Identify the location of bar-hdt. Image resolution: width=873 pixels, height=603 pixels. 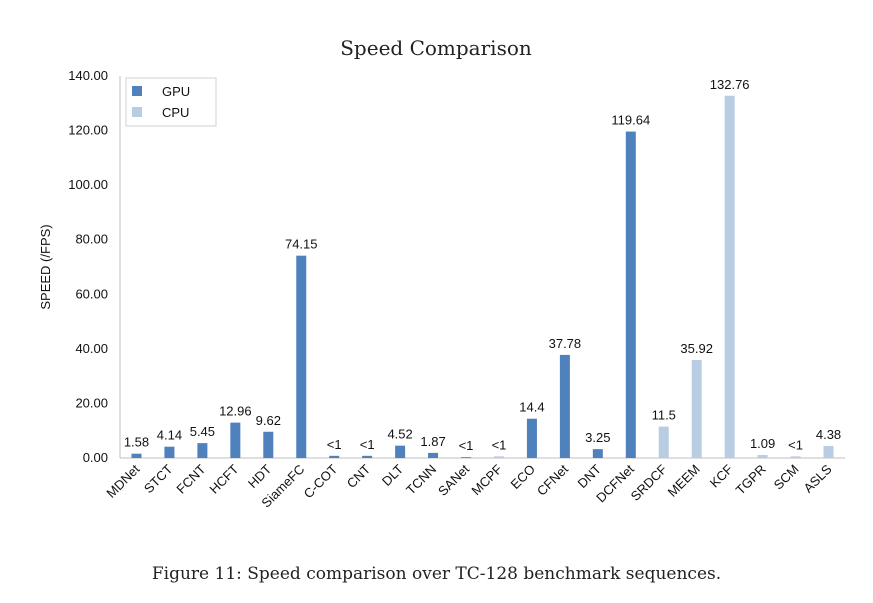
(268, 444).